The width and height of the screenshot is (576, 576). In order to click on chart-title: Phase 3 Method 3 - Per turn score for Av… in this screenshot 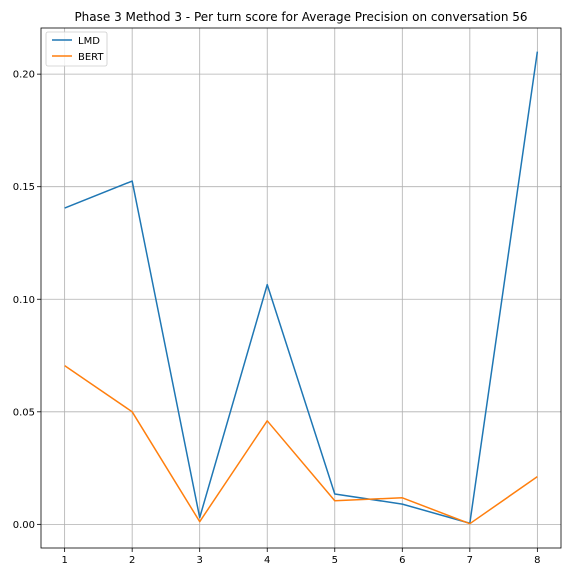, I will do `click(300, 17)`.